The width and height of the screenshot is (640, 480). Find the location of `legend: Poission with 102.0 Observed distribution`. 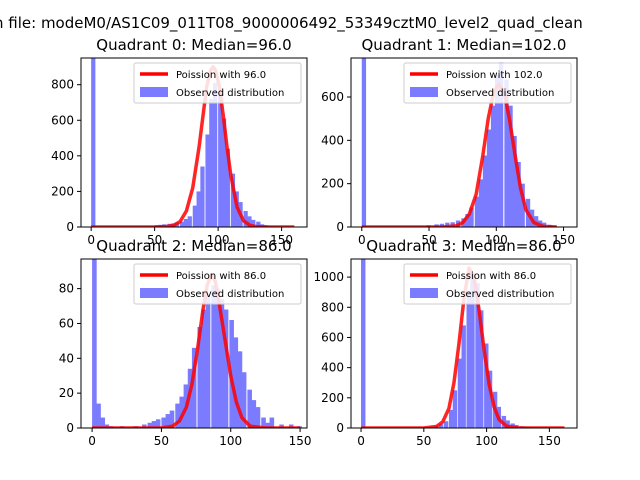

legend: Poission with 102.0 Observed distribution is located at coordinates (487, 83).